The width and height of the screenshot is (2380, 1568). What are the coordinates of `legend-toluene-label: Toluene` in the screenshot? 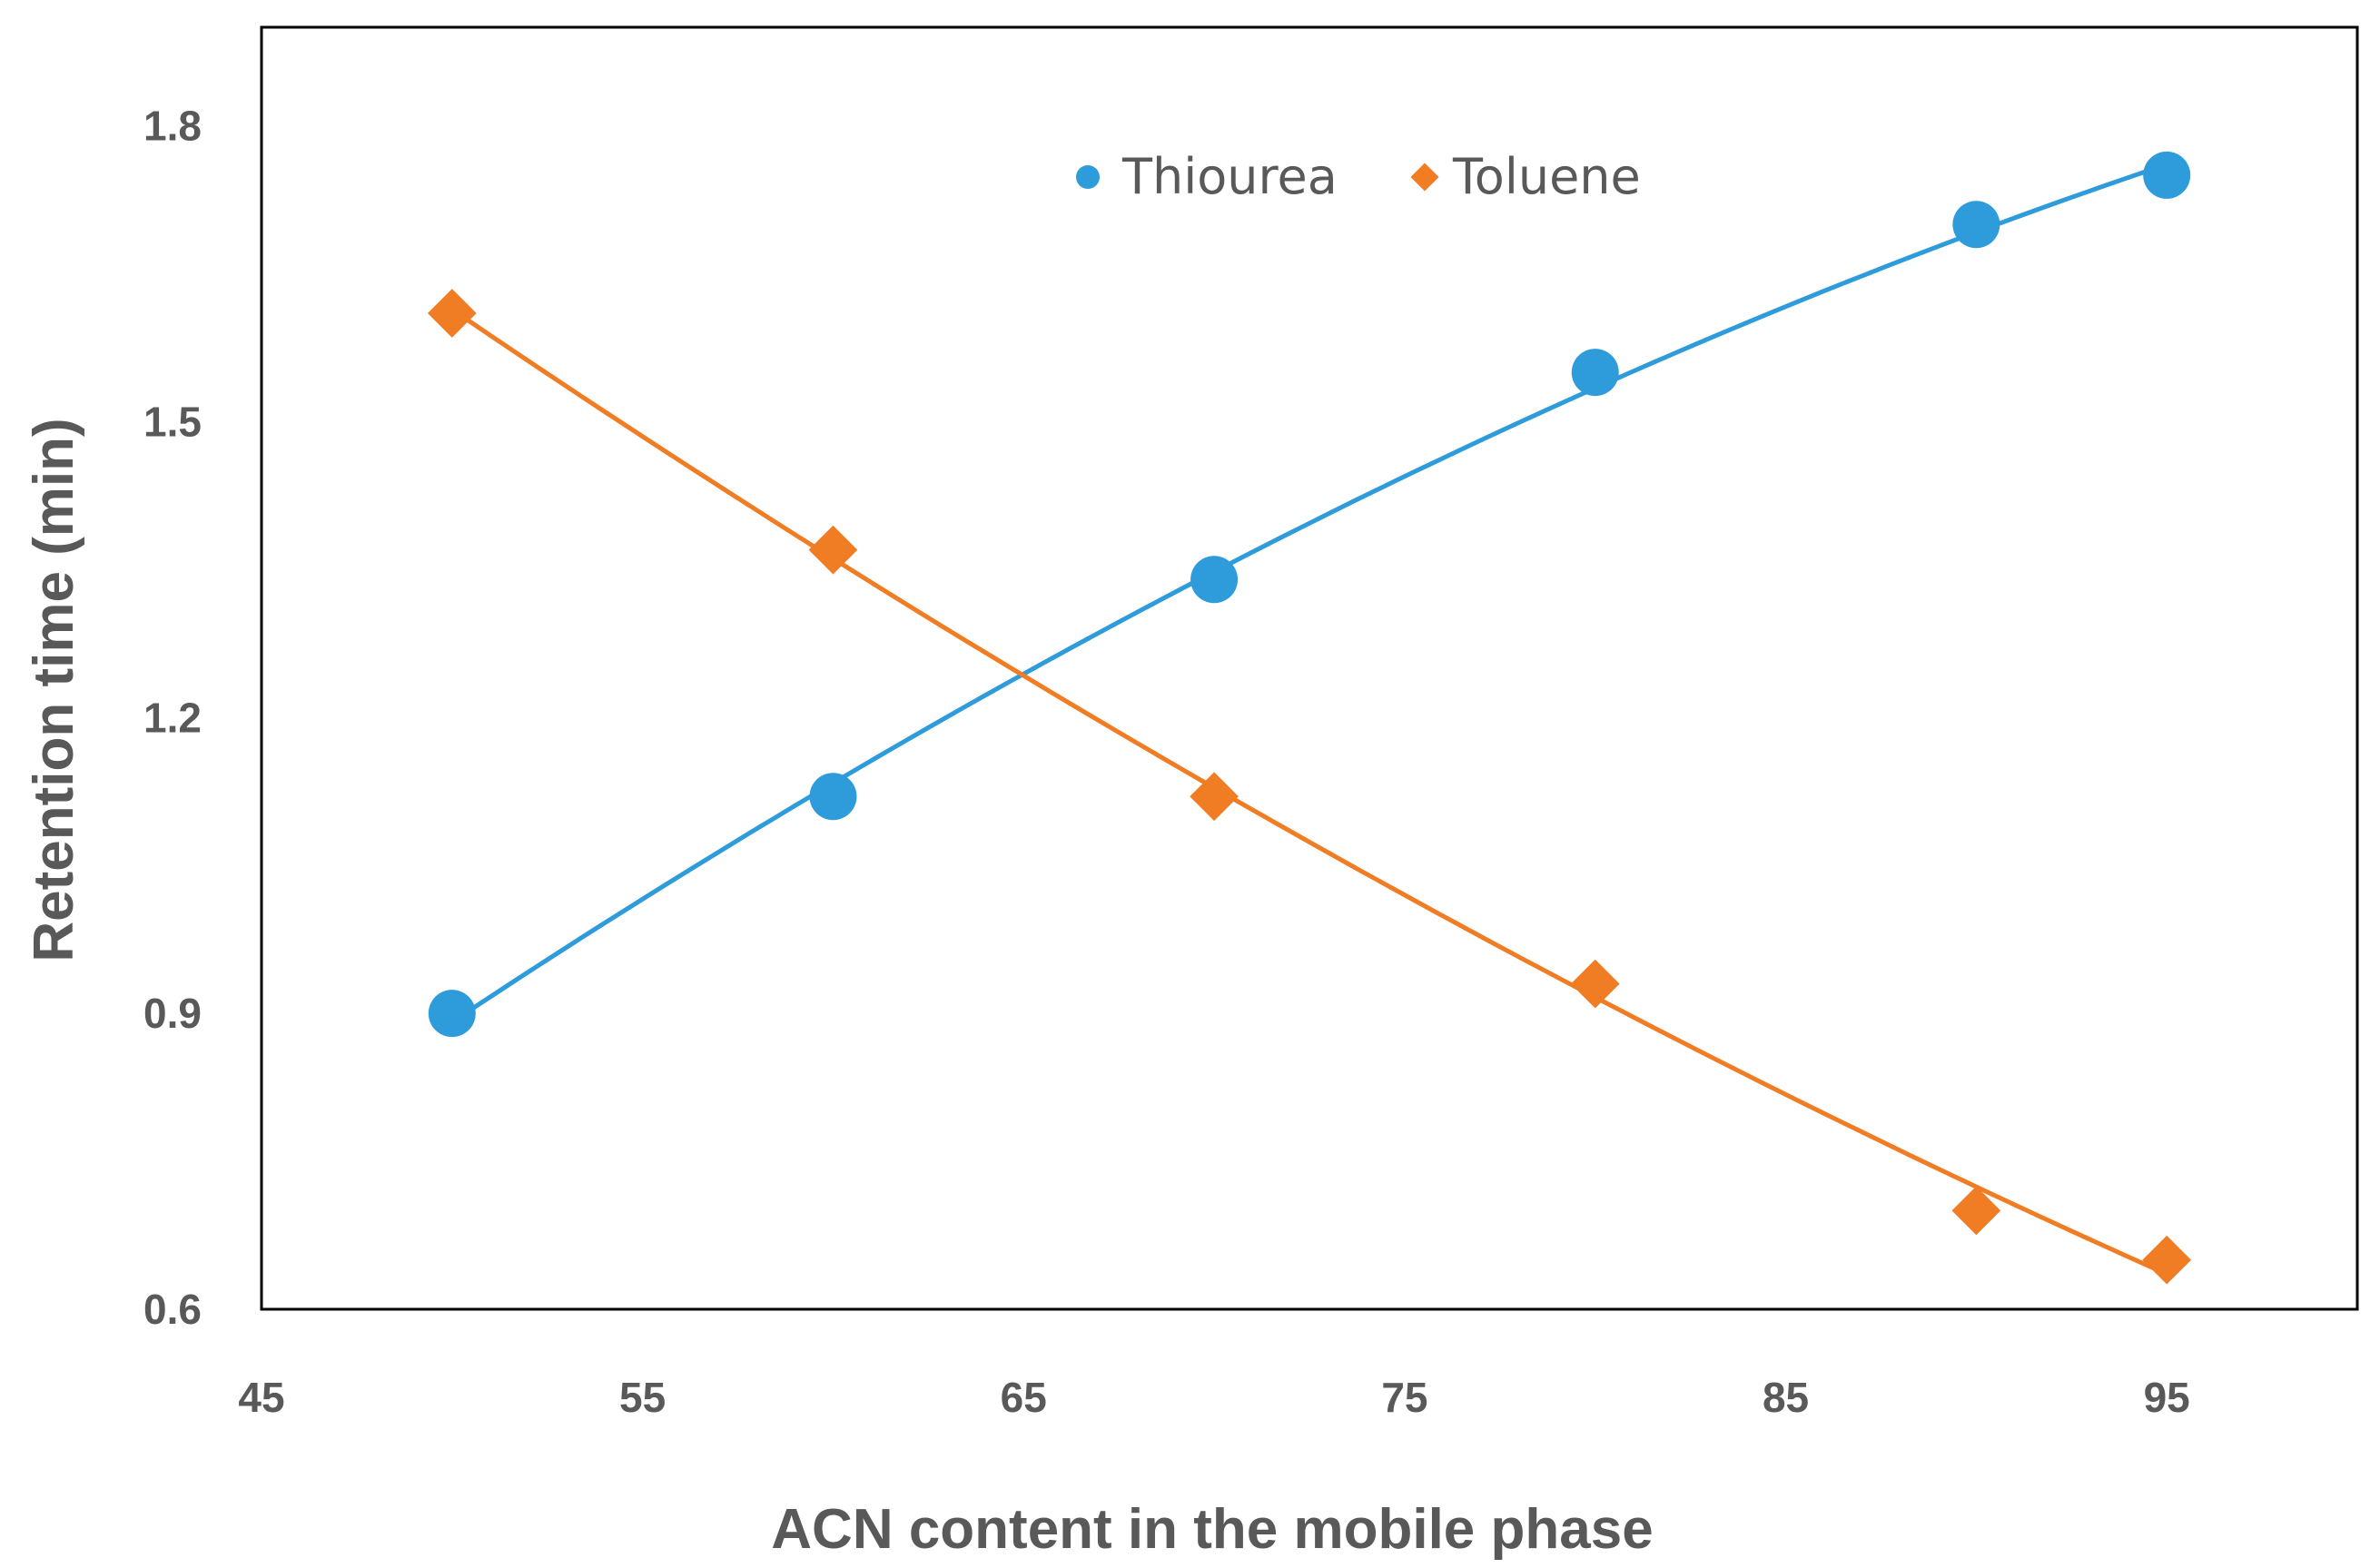 It's located at (1547, 177).